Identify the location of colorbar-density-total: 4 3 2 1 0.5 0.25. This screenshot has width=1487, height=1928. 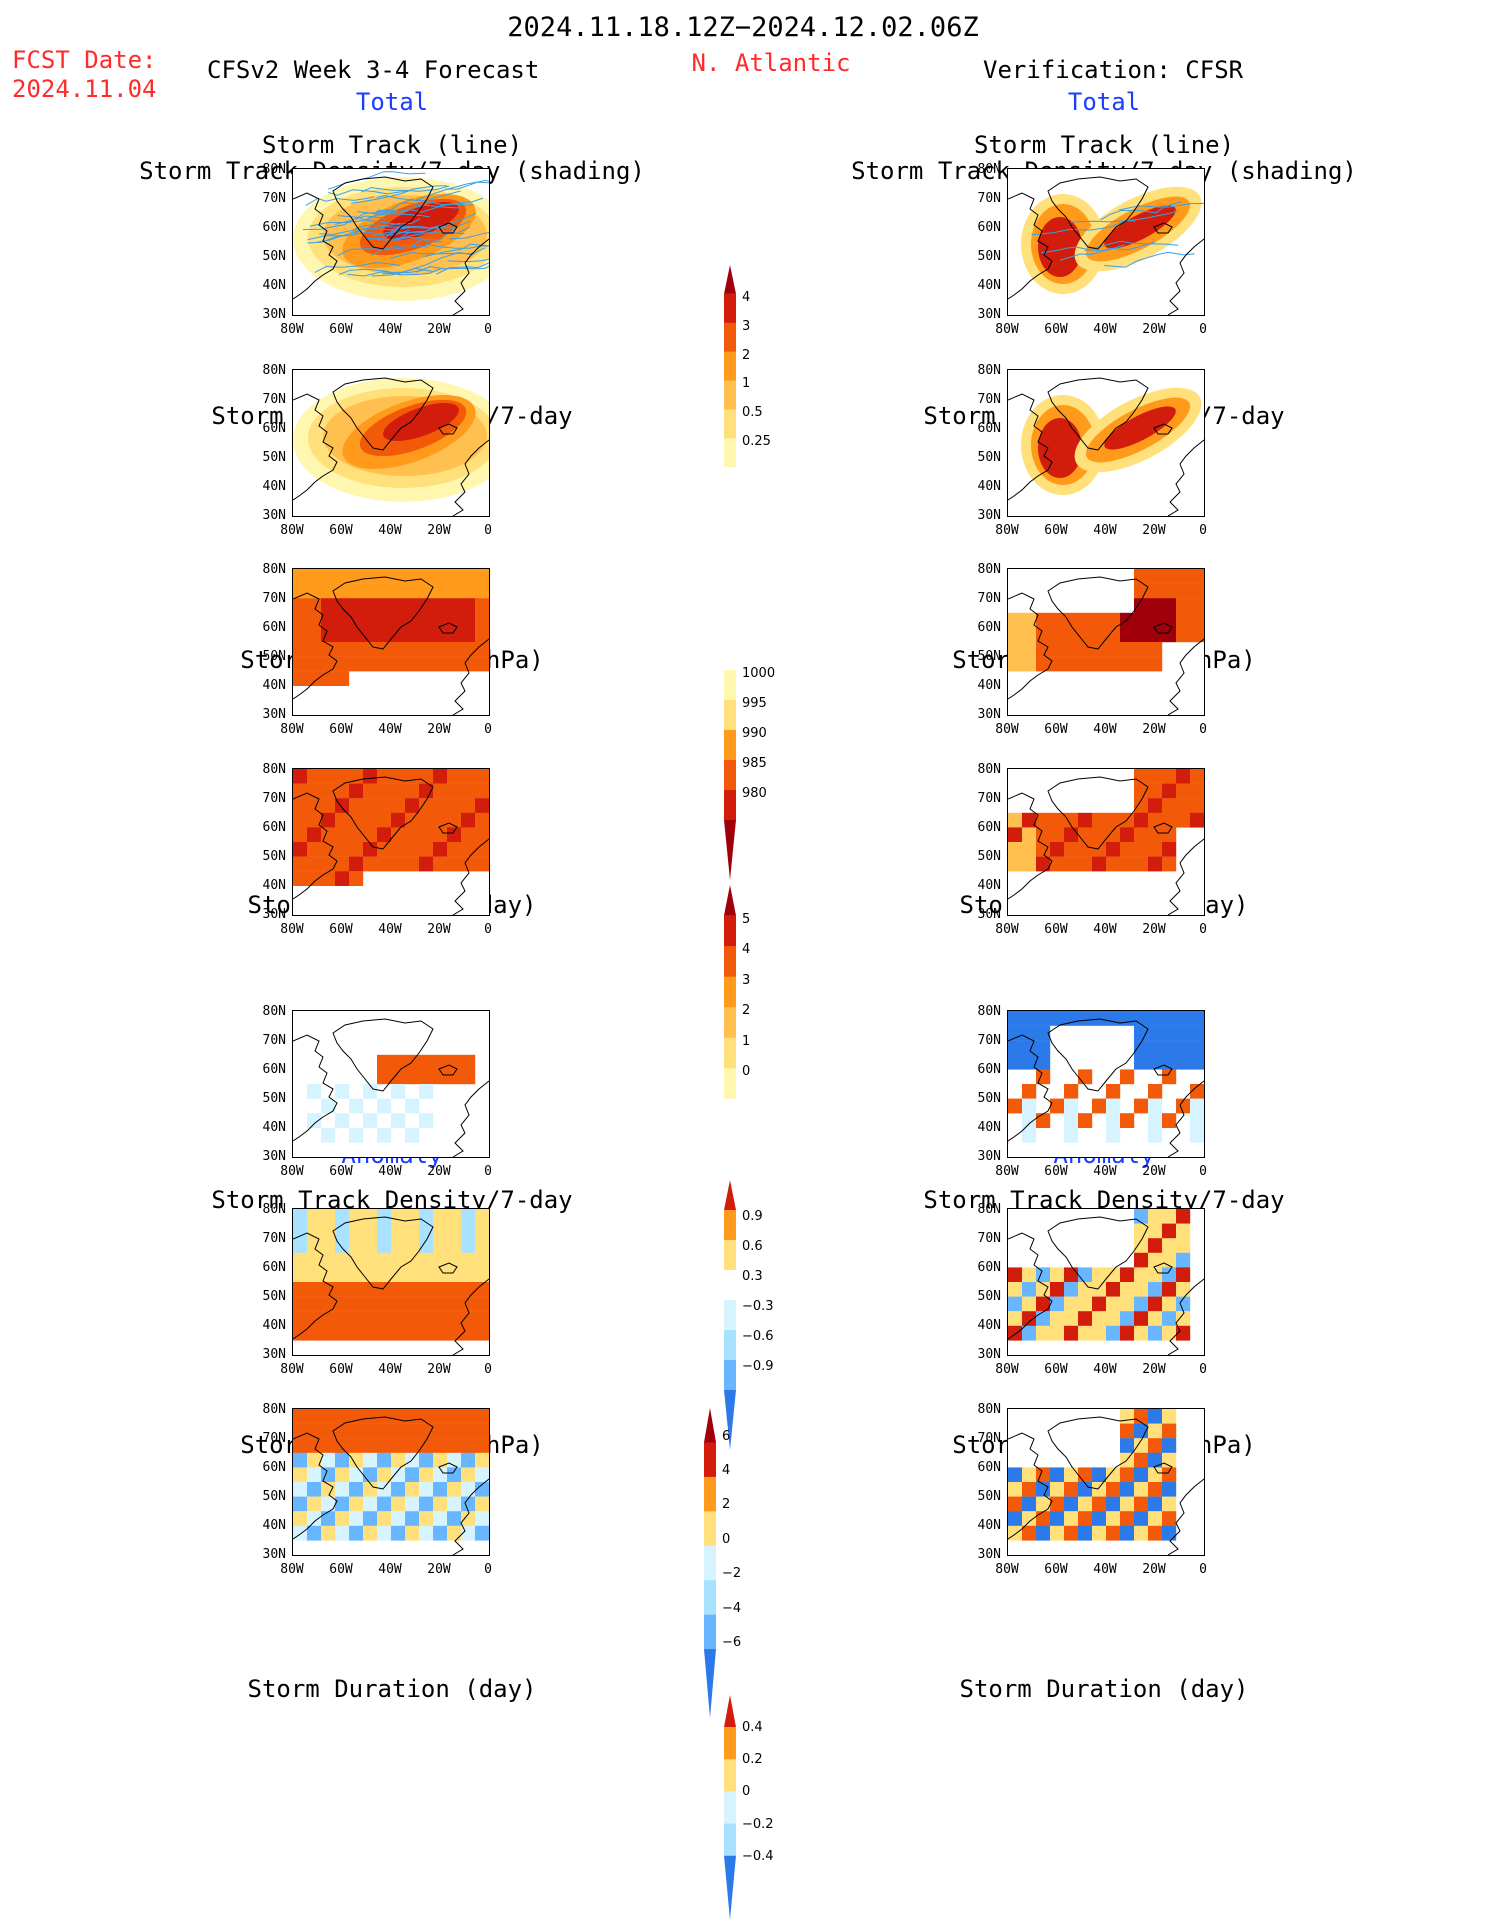
(745, 399).